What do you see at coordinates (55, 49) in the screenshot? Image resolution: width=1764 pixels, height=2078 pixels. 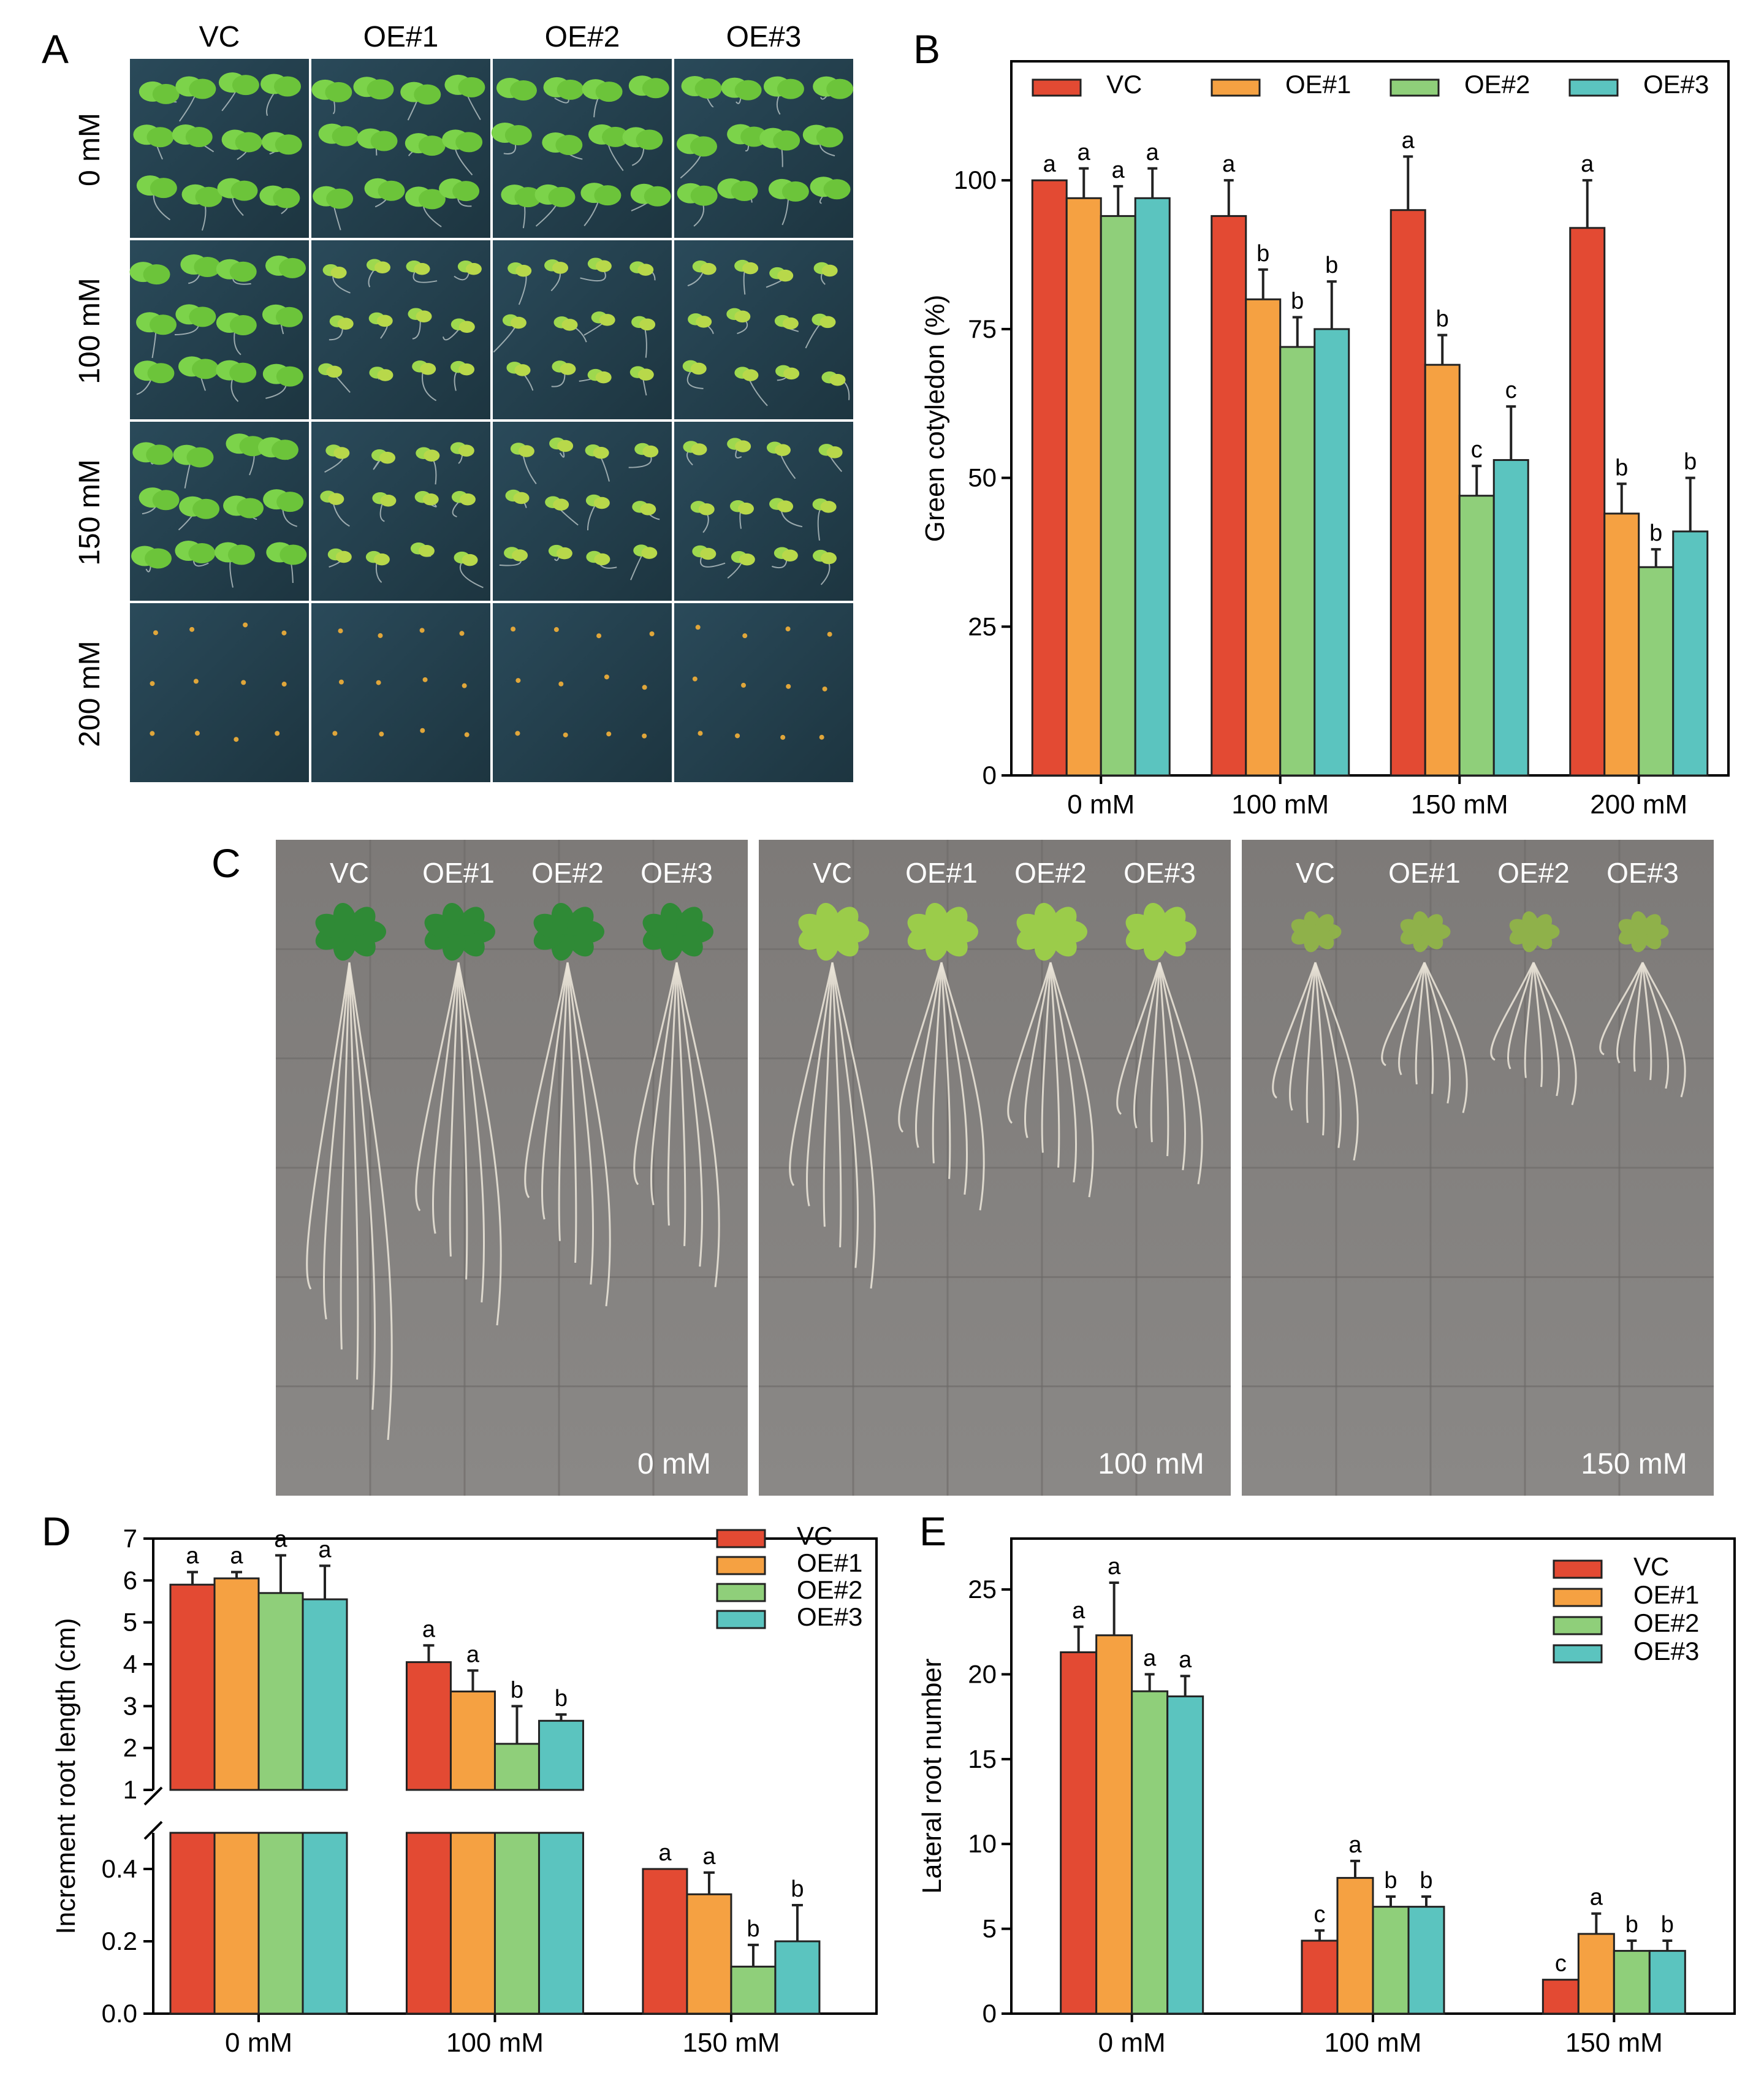 I see `panel-label-a: A` at bounding box center [55, 49].